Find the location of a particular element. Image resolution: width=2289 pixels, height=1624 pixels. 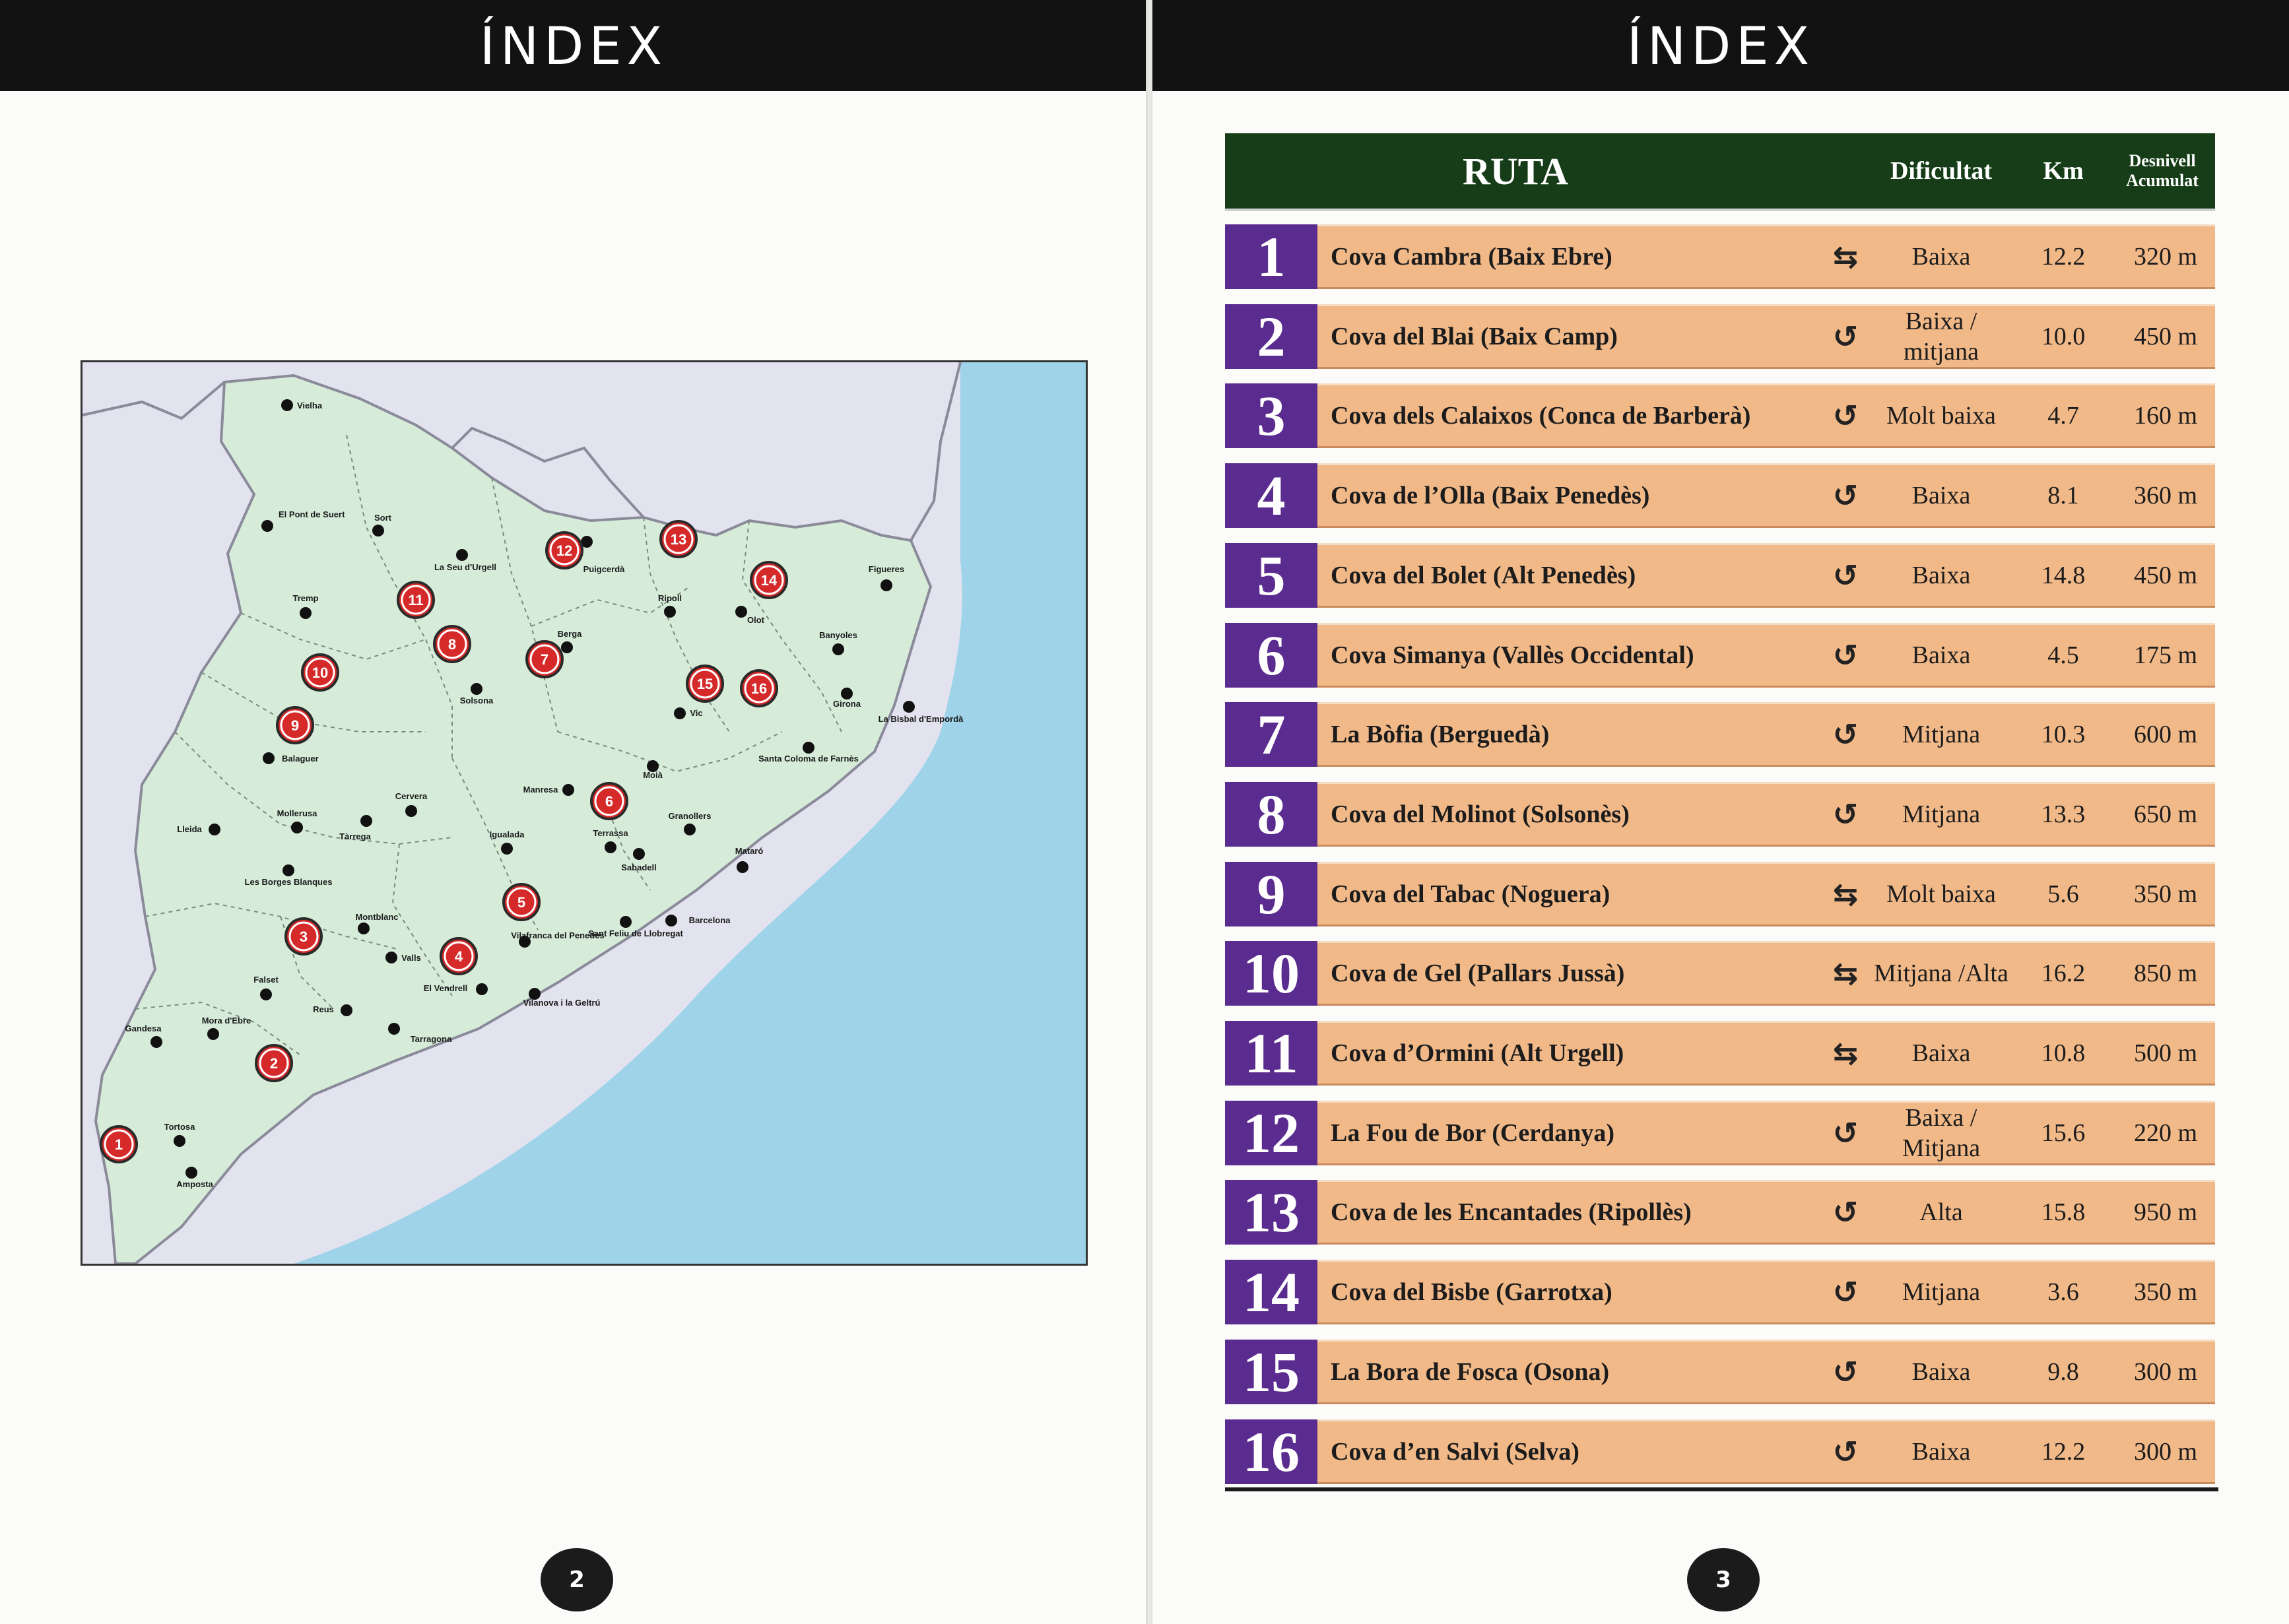

route-name: Cova del Bolet (Alt Penedès) is located at coordinates (1483, 576).